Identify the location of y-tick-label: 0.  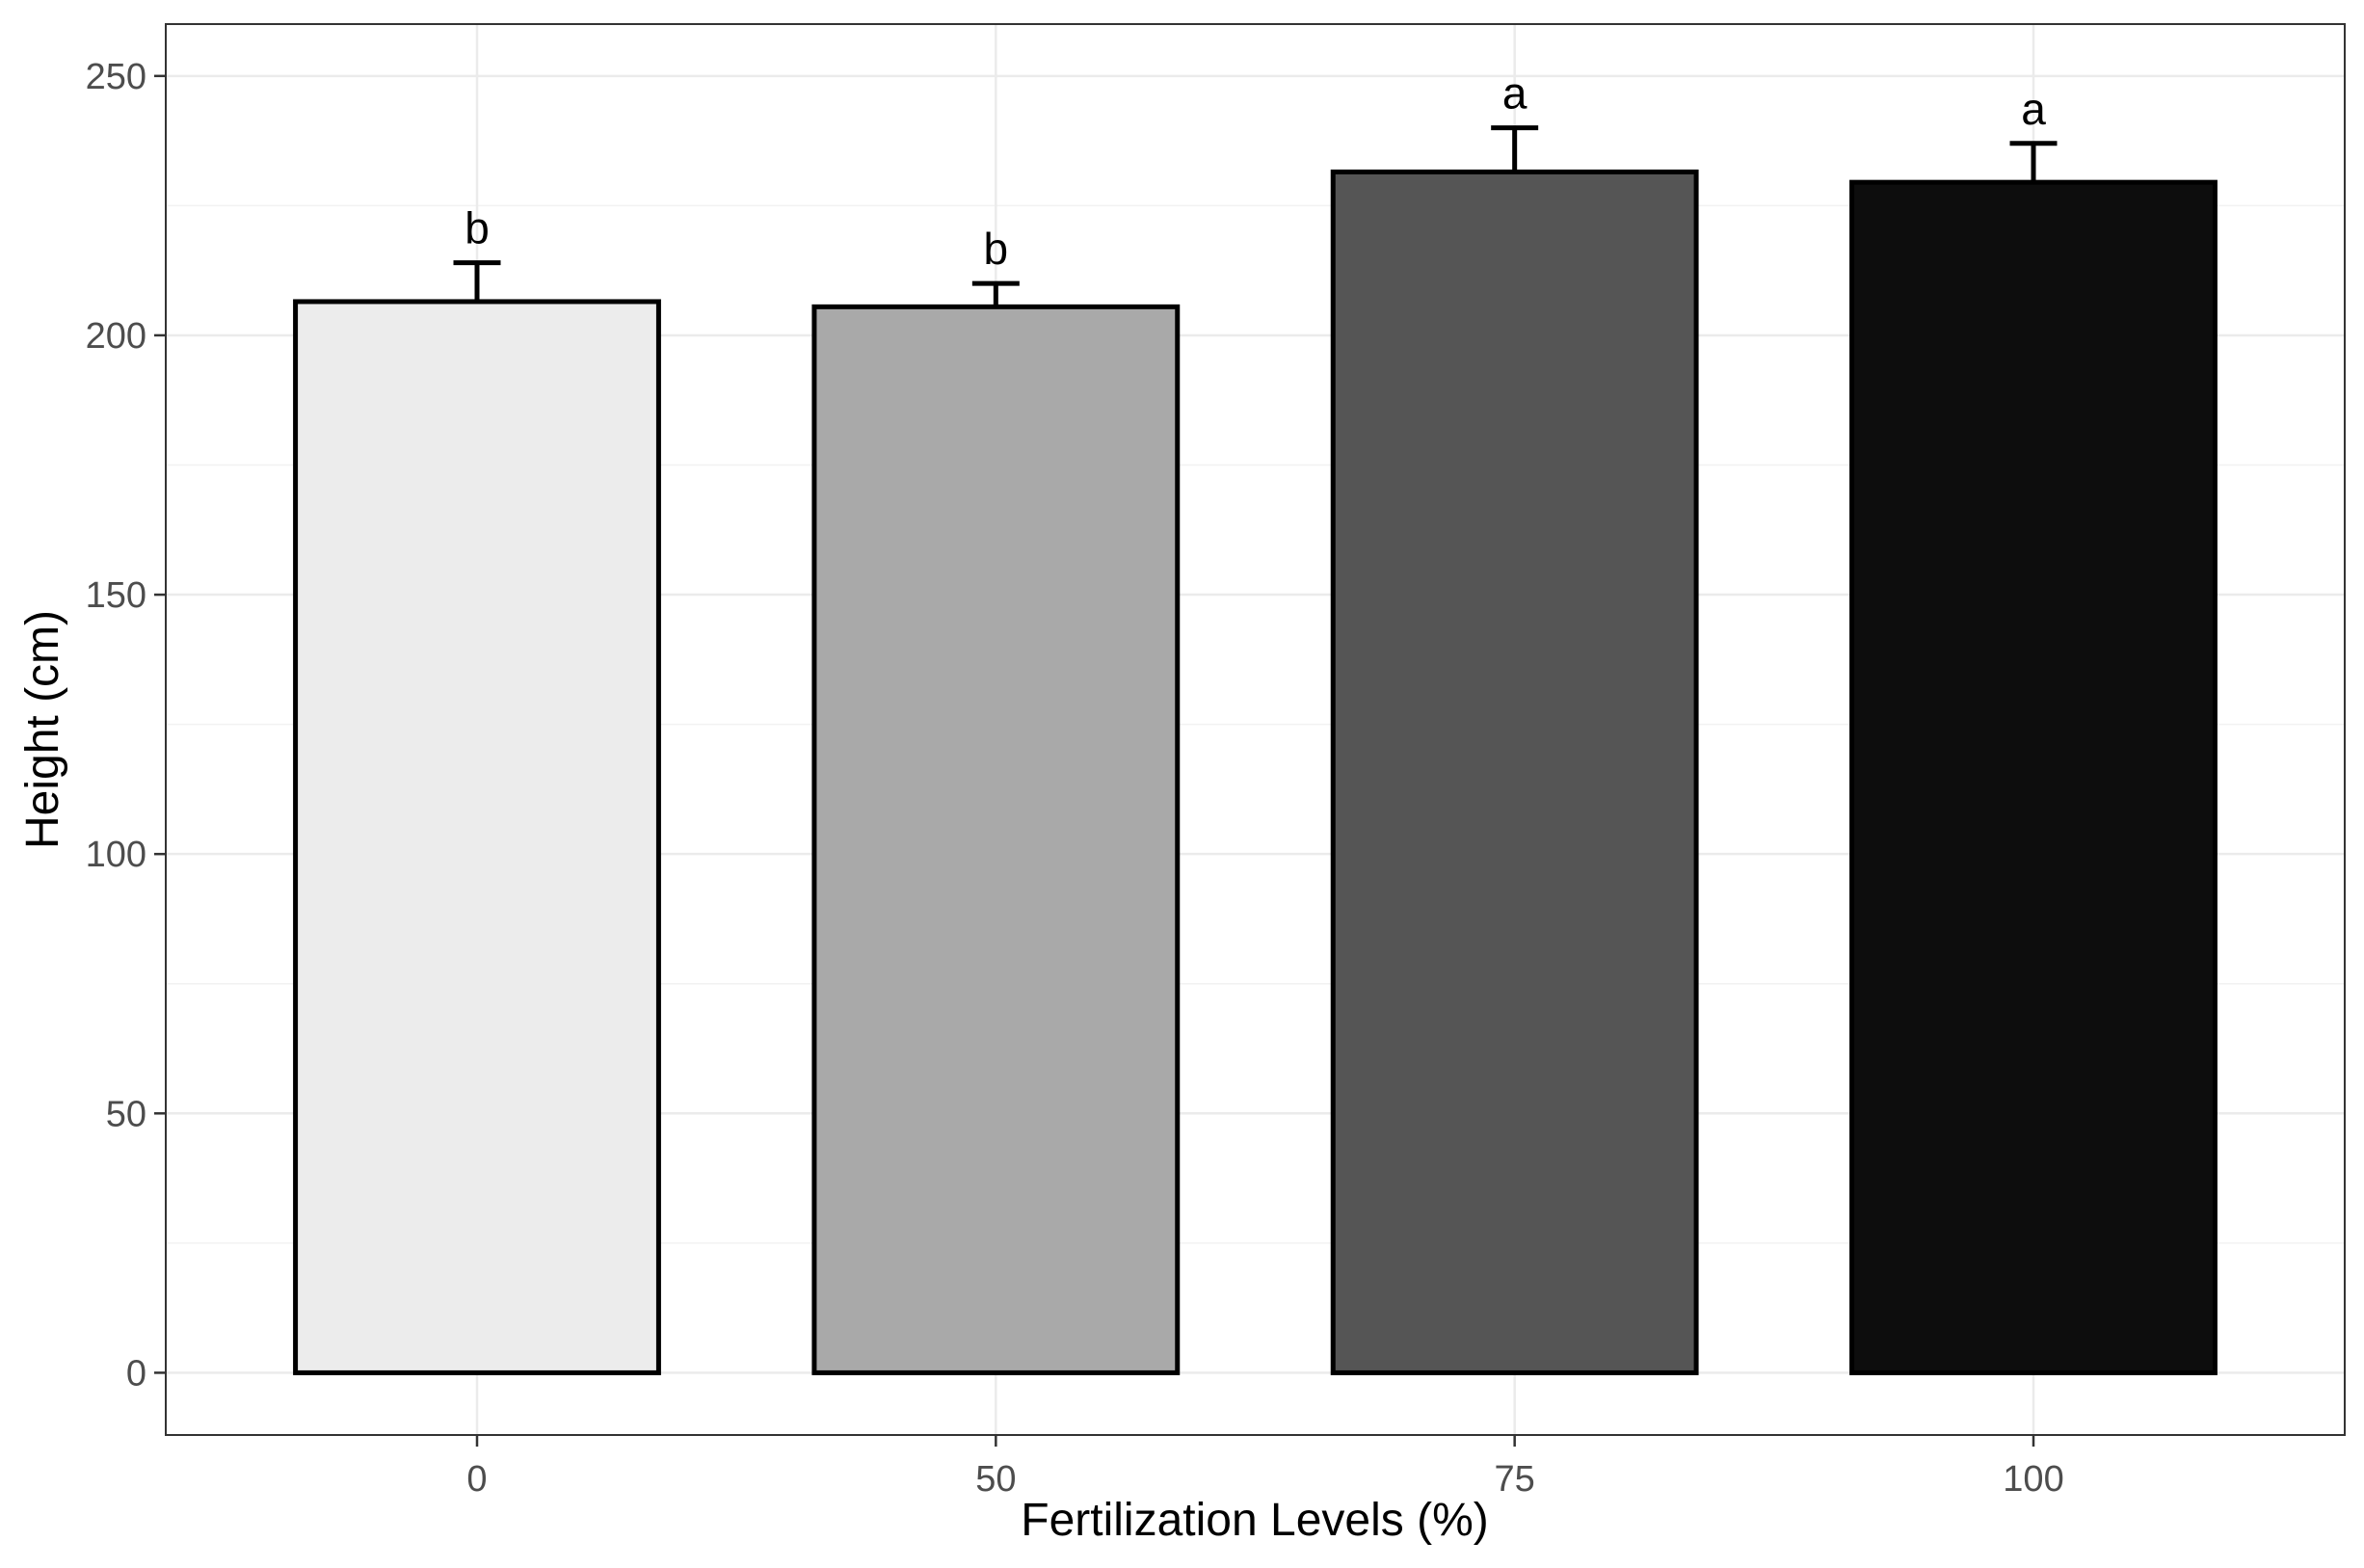
(136, 1374).